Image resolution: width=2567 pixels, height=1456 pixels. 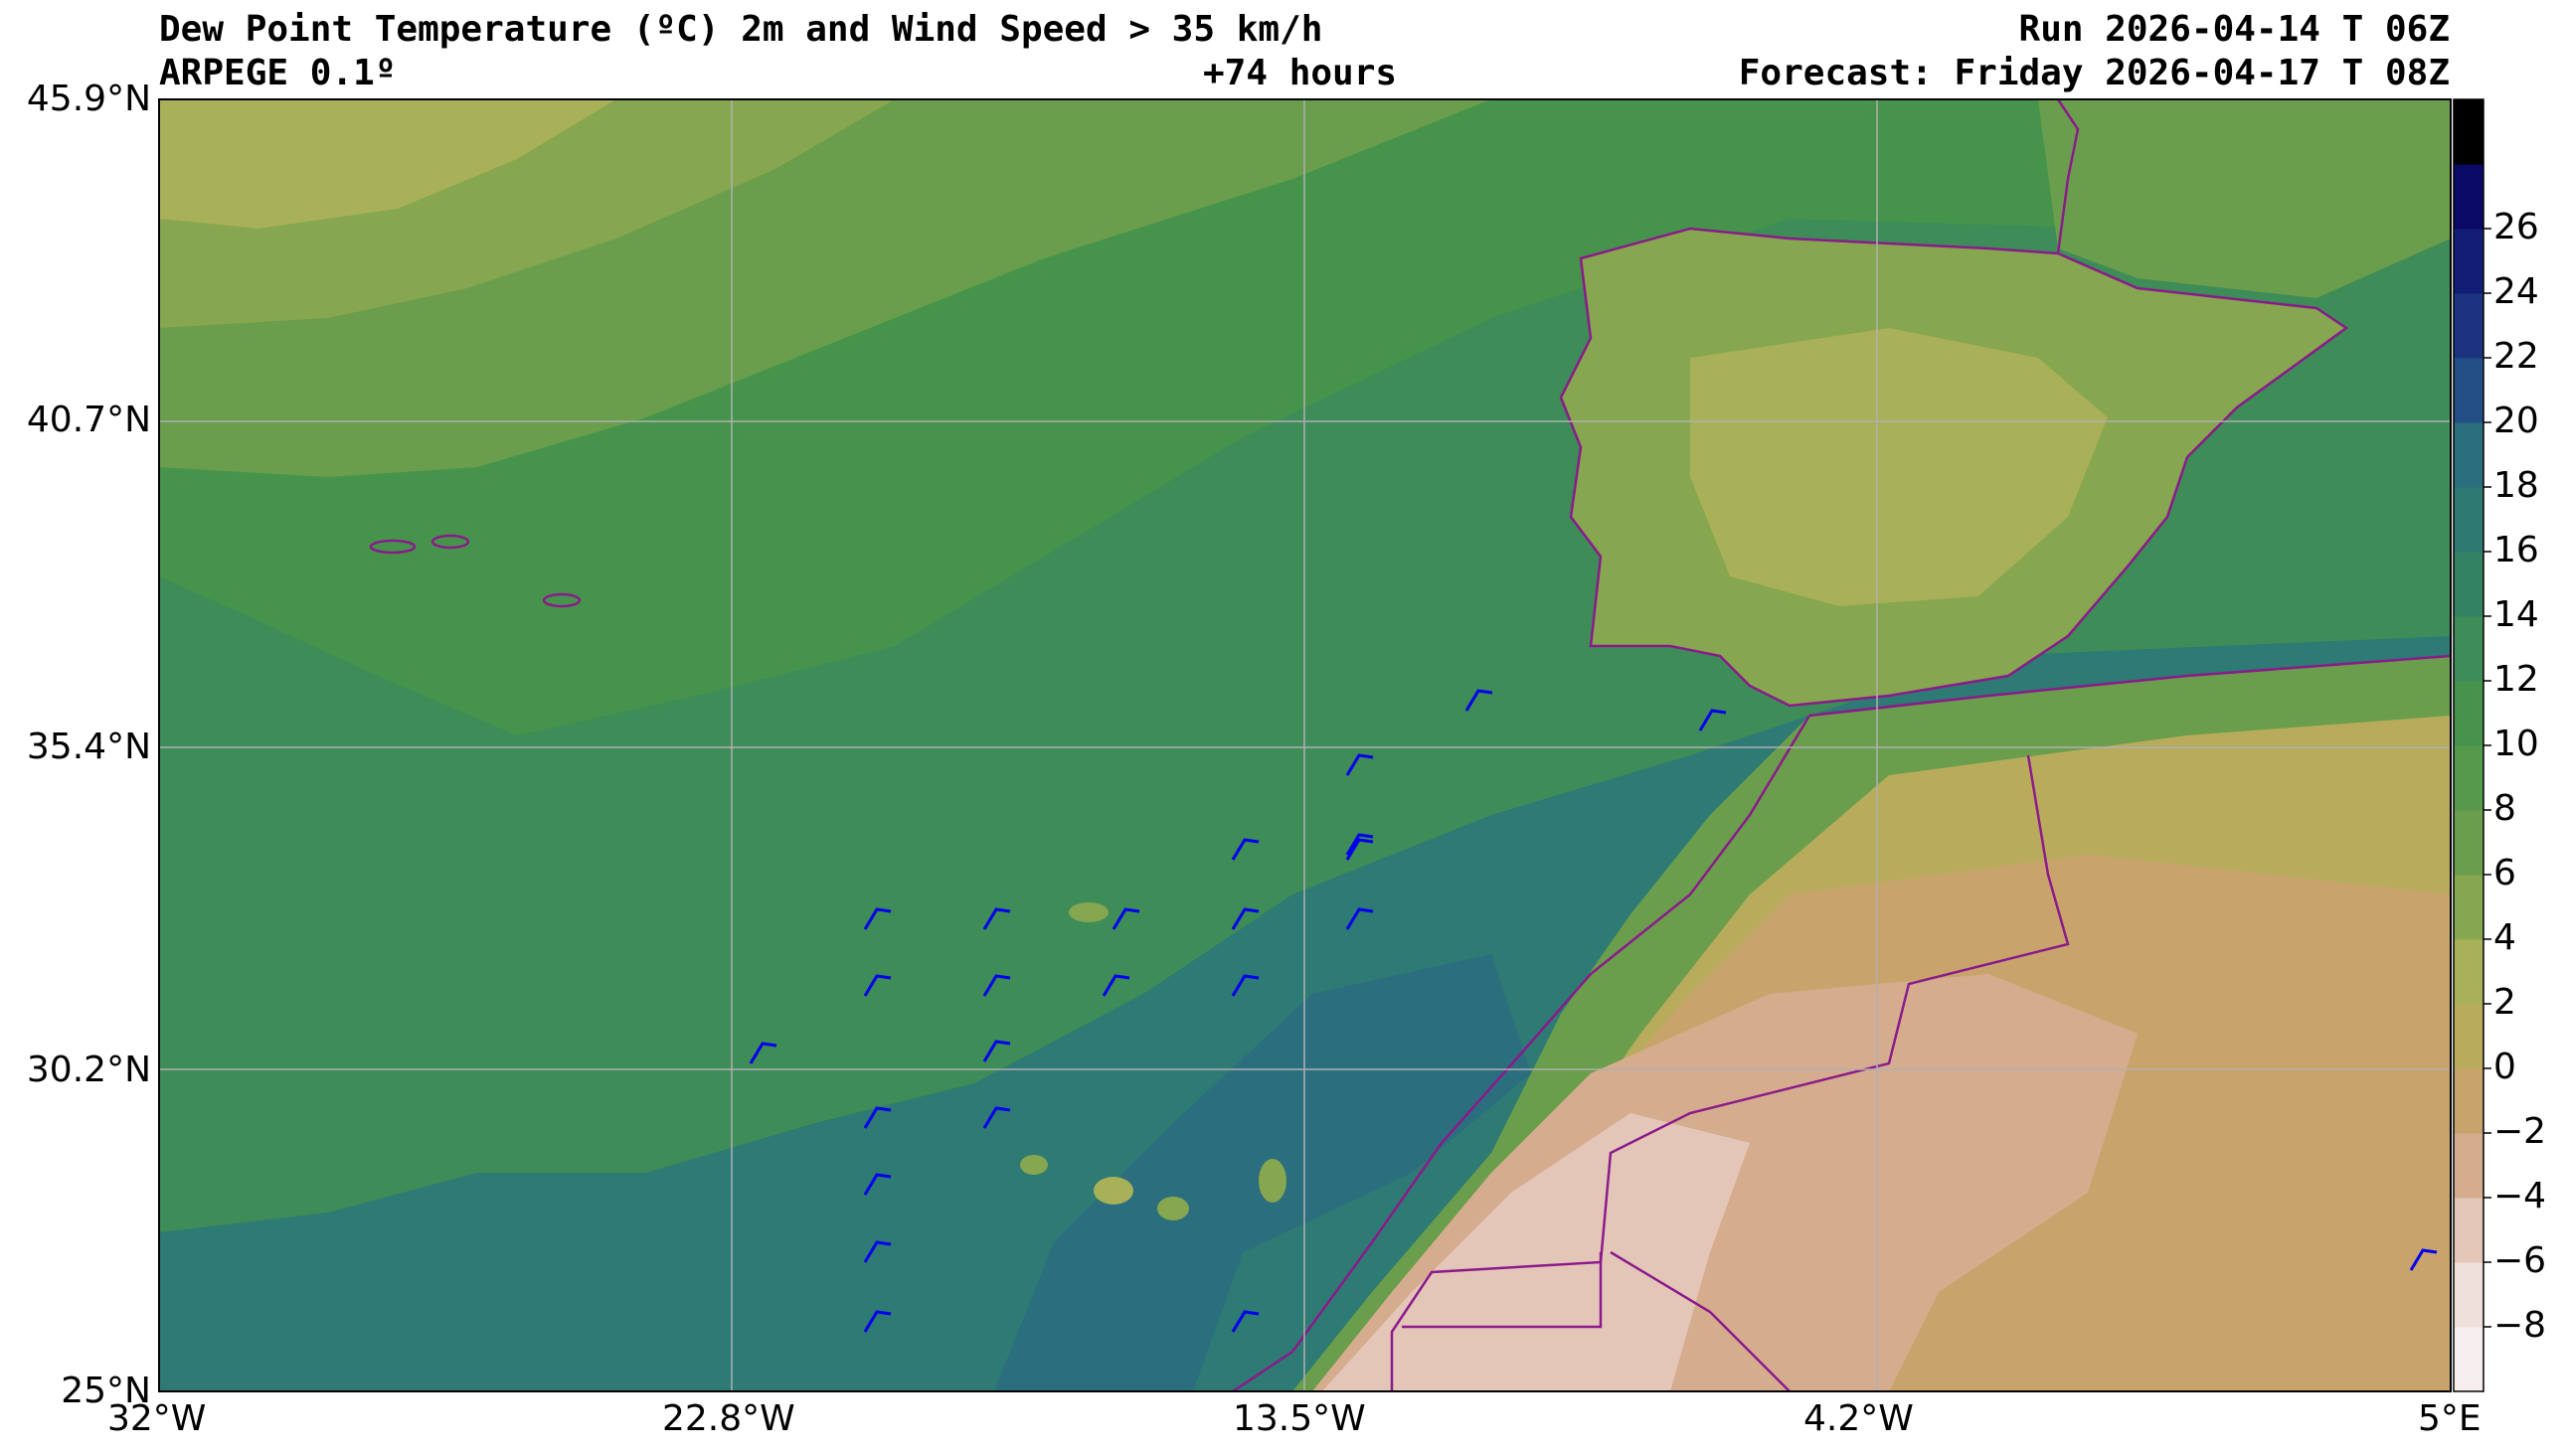 I want to click on france-coastline, so click(x=2068, y=176).